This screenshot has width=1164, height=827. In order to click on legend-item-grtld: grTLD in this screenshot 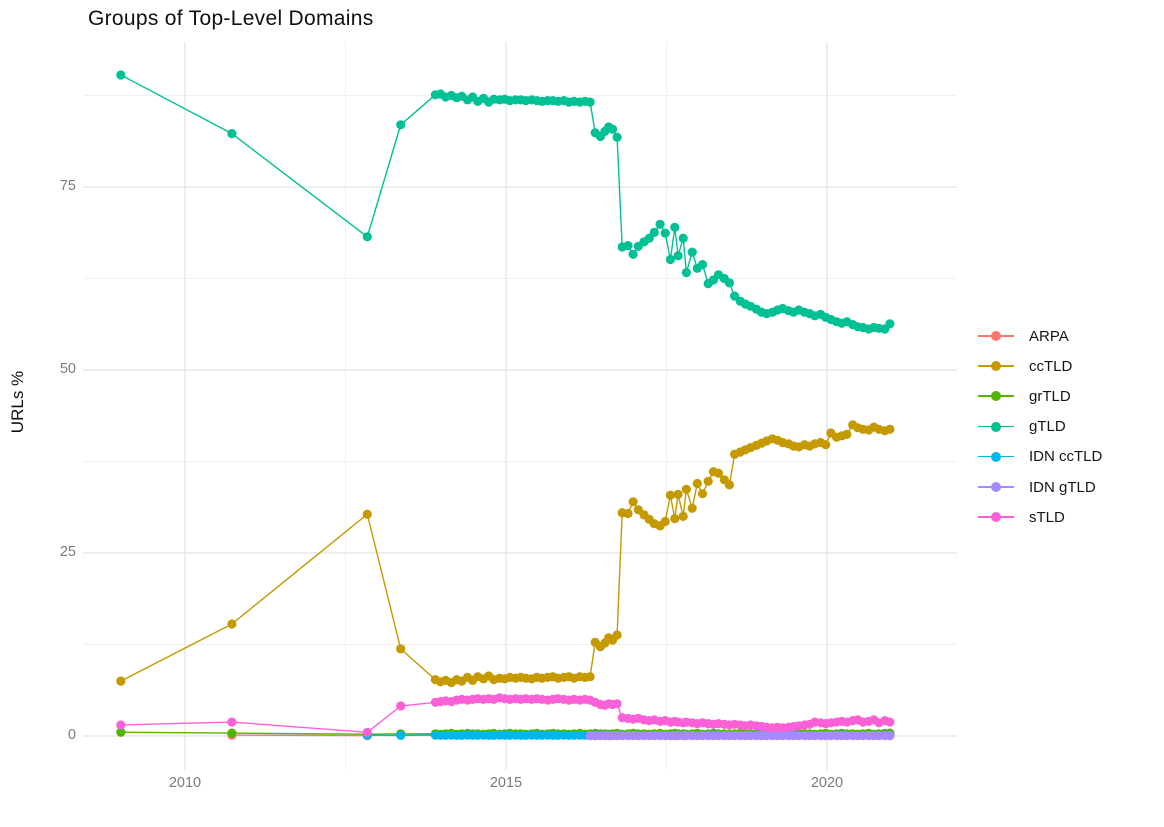, I will do `click(1040, 396)`.